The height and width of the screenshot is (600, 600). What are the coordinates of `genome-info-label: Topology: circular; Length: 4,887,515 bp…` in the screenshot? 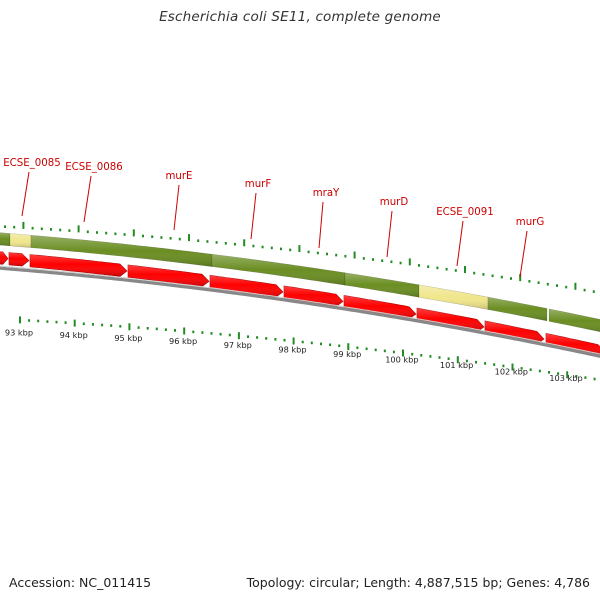 It's located at (418, 582).